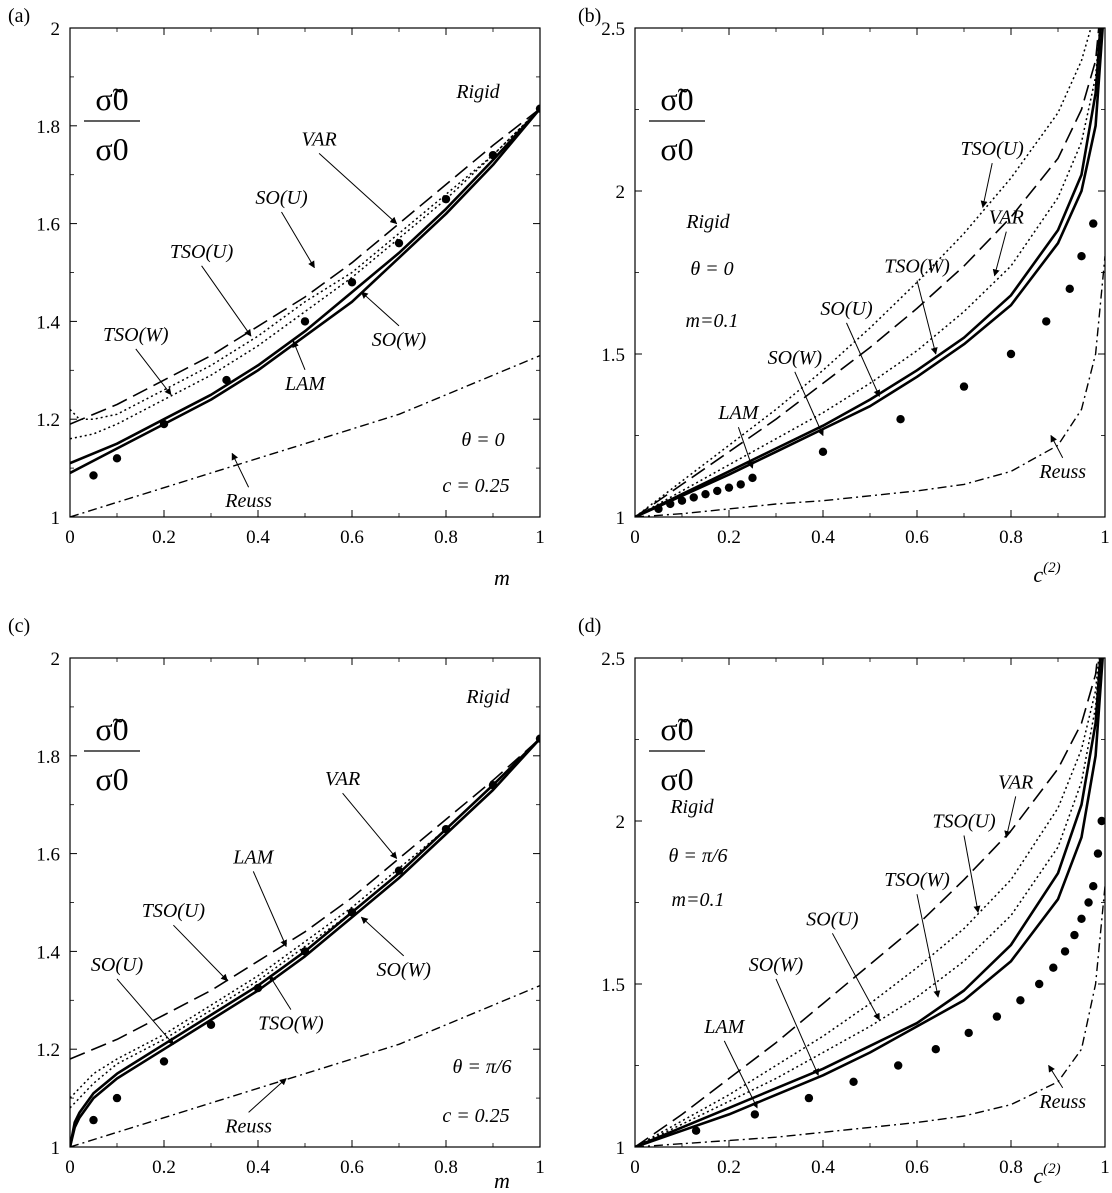  Describe the element at coordinates (305, 923) in the screenshot. I see `series-line-tsow` at that location.